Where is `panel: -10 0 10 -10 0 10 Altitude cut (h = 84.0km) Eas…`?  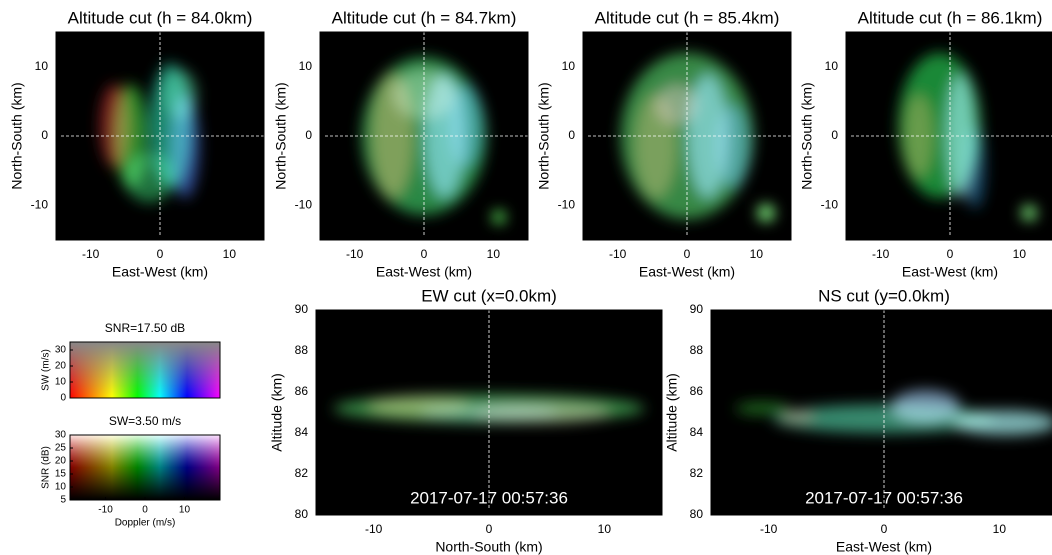 panel: -10 0 10 -10 0 10 Altitude cut (h = 84.0km) Eas… is located at coordinates (137, 144).